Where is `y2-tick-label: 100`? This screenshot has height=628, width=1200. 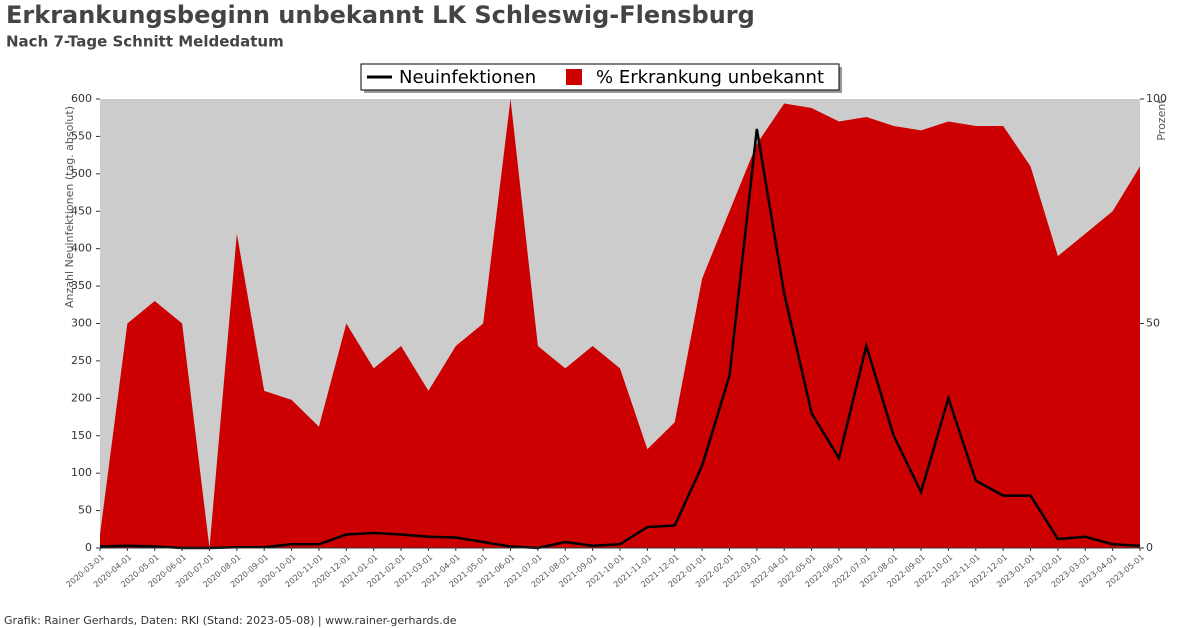
y2-tick-label: 100 is located at coordinates (1156, 98).